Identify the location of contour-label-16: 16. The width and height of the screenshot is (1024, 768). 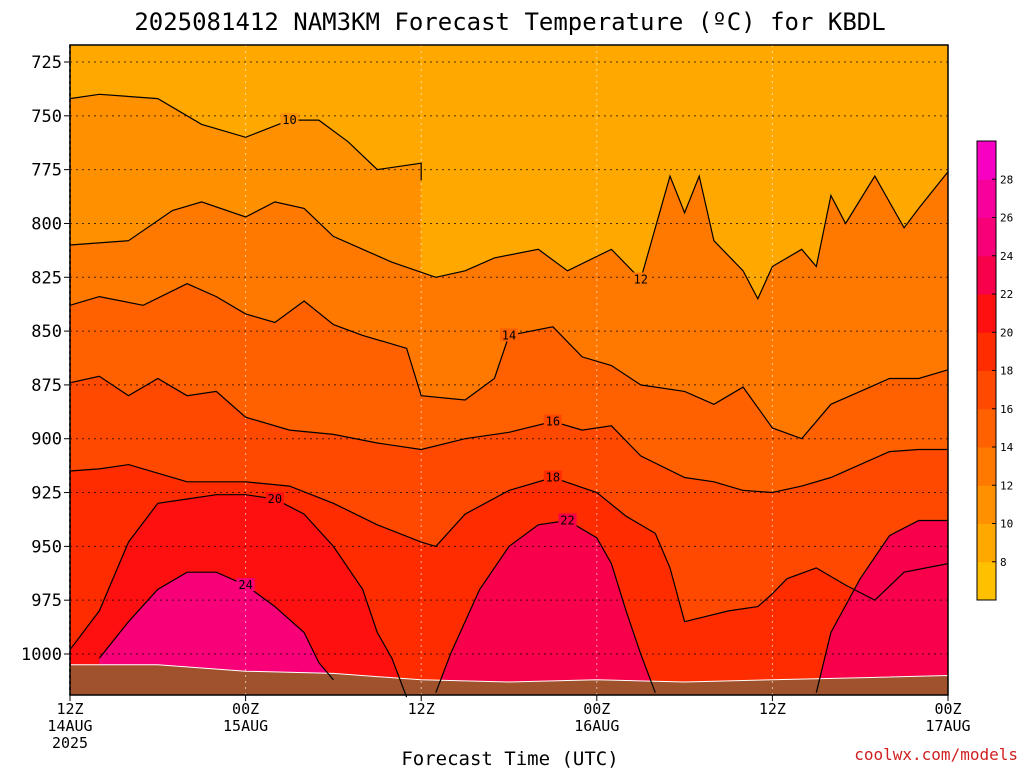
(553, 422).